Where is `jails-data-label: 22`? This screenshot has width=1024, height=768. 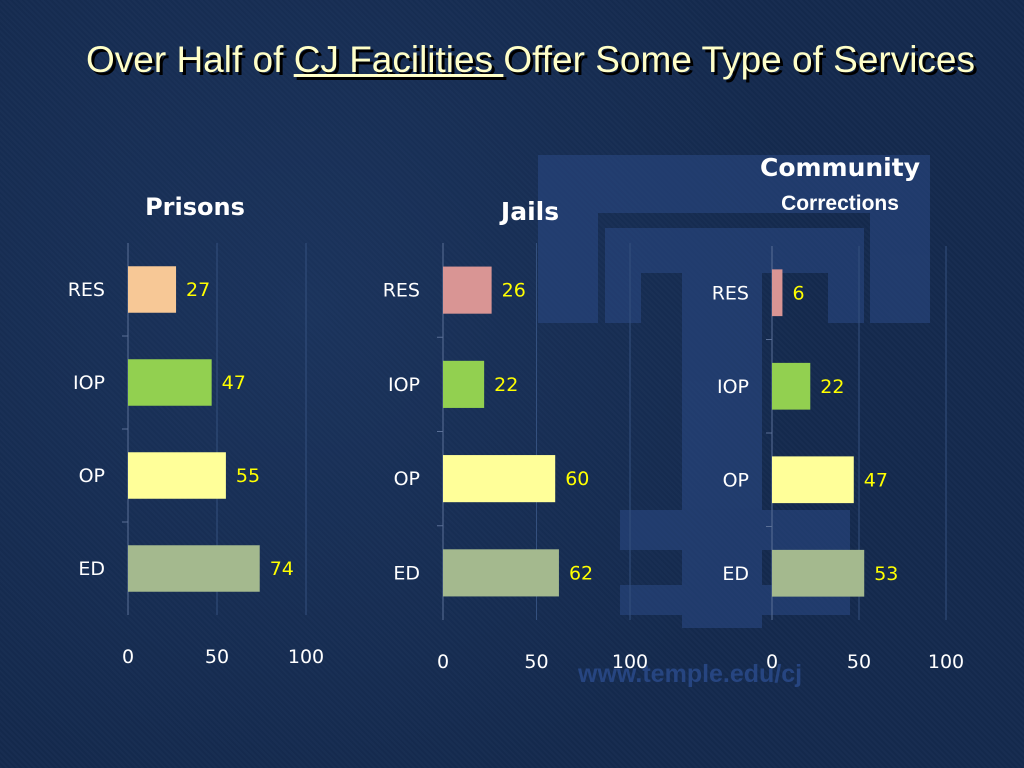
jails-data-label: 22 is located at coordinates (506, 385).